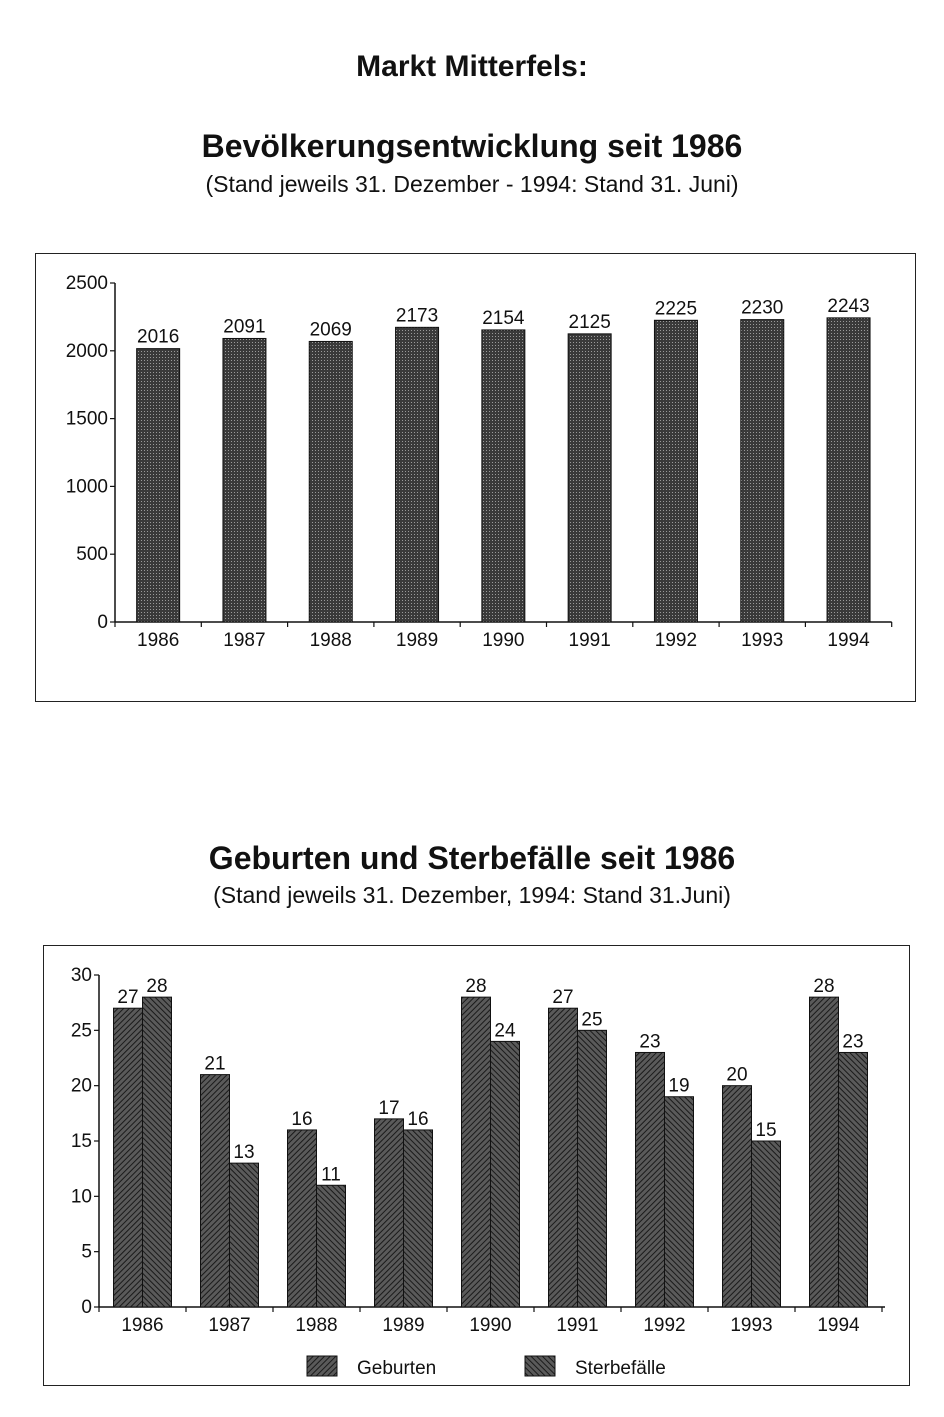 Image resolution: width=944 pixels, height=1417 pixels. I want to click on legend-label-births: Geburten, so click(396, 1368).